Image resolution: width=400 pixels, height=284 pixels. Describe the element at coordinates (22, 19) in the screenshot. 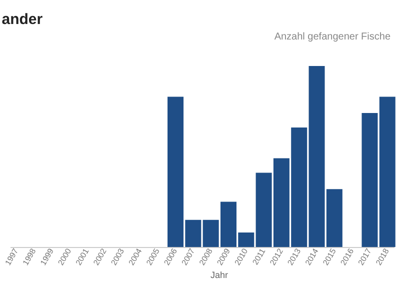

I see `chart-title: ander` at that location.